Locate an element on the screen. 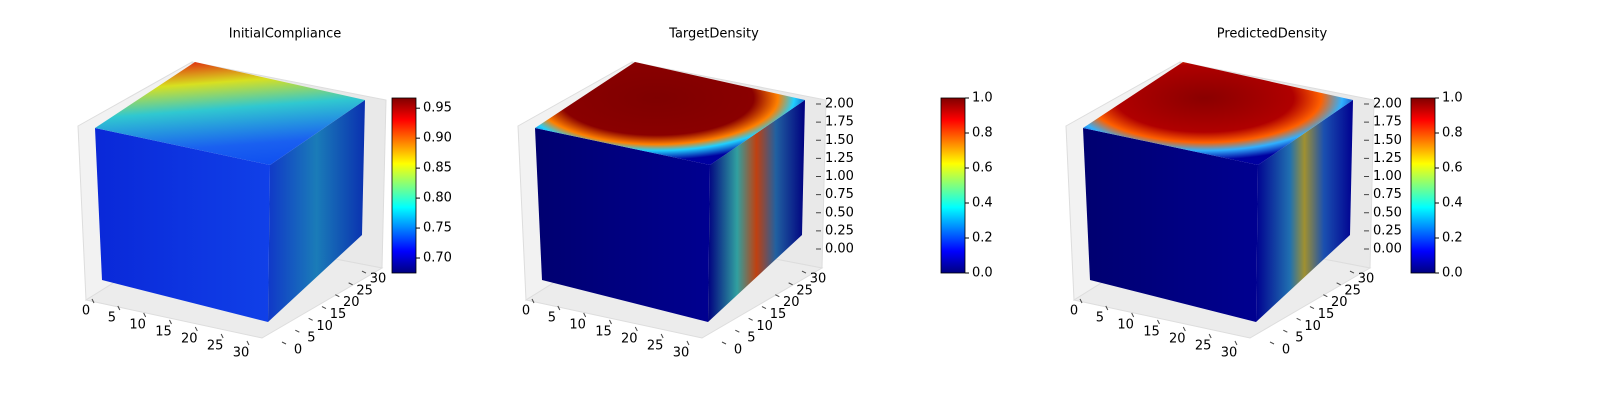  colorbar-tick-label: 0.8 is located at coordinates (982, 133).